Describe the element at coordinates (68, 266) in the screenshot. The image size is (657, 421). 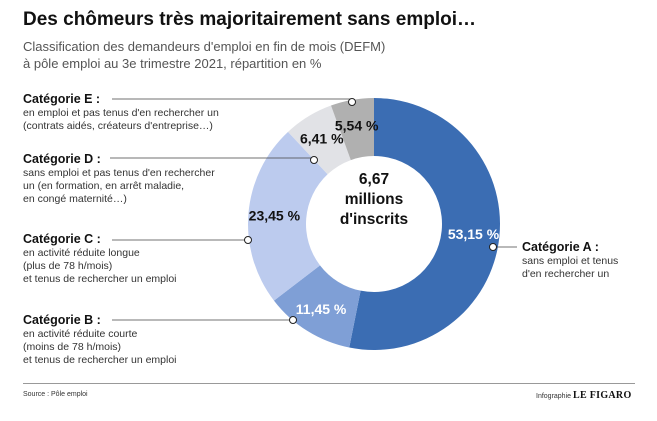
I see `category-c-desc-2: (plus de 78 h/mois)` at that location.